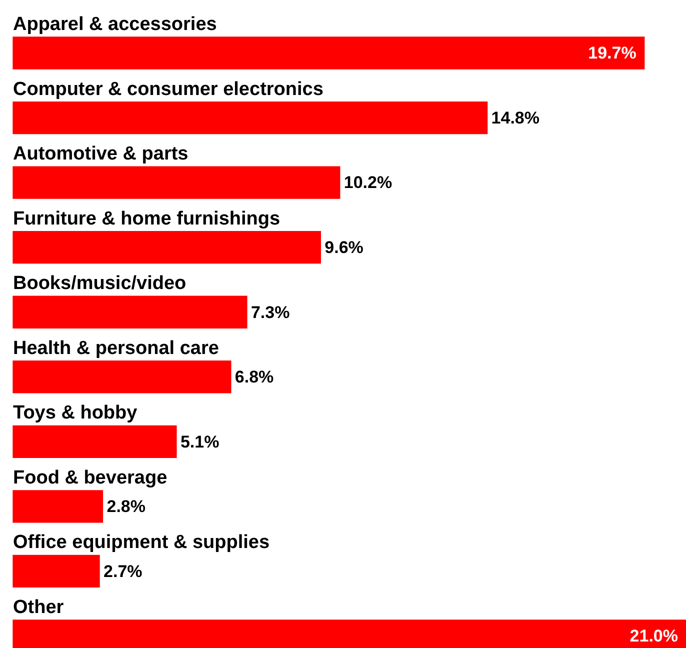 The image size is (686, 648). Describe the element at coordinates (168, 89) in the screenshot. I see `y-tick-label: Computer & consumer electronics` at that location.